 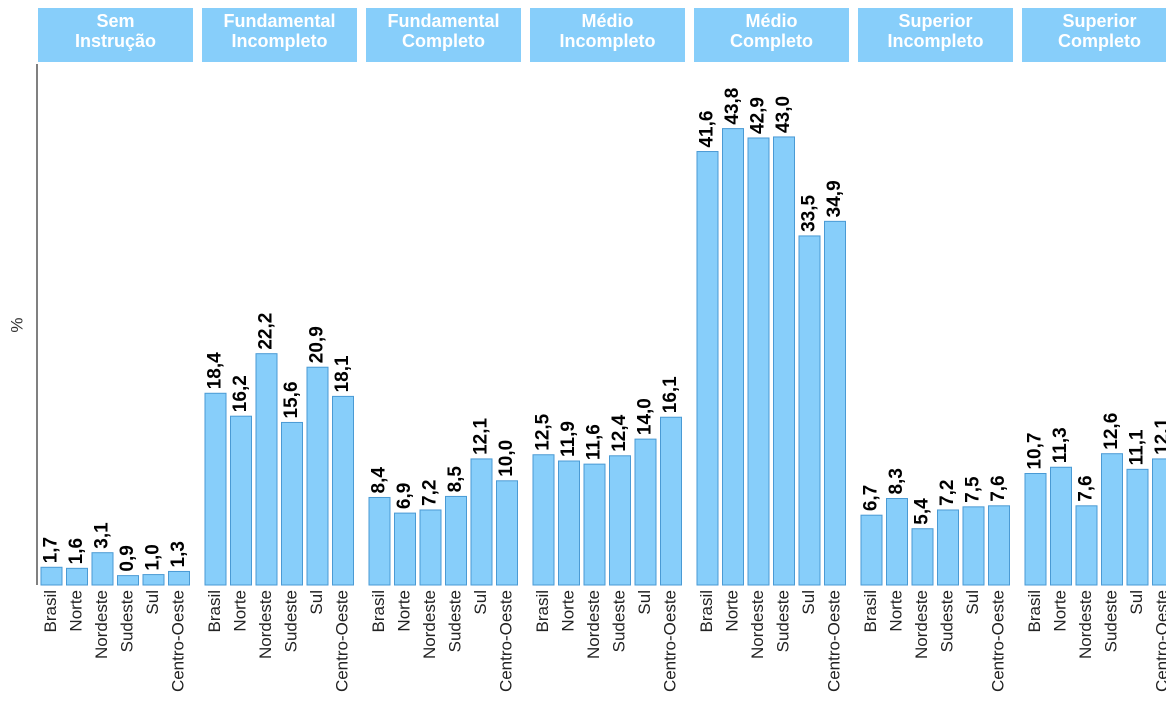 What do you see at coordinates (543, 431) in the screenshot?
I see `value-label: 12,5` at bounding box center [543, 431].